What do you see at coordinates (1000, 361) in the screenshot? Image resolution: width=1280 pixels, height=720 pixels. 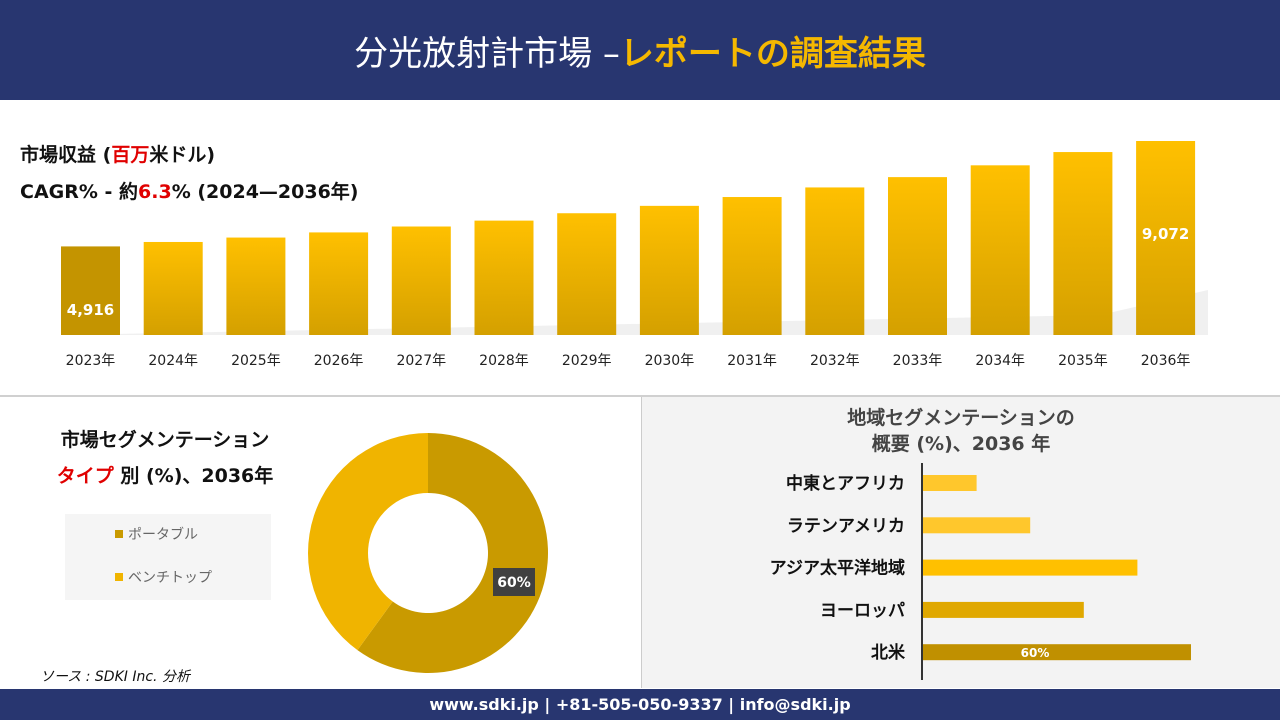 I see `year-tick-label: 2034年` at bounding box center [1000, 361].